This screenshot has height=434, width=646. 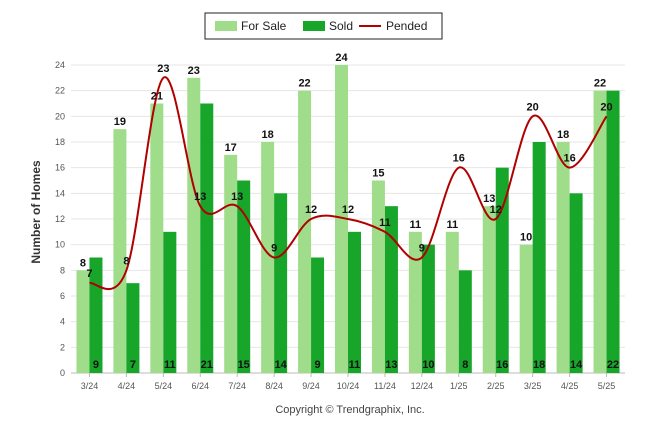 I want to click on x-tick-label: 3/24, so click(x=90, y=386).